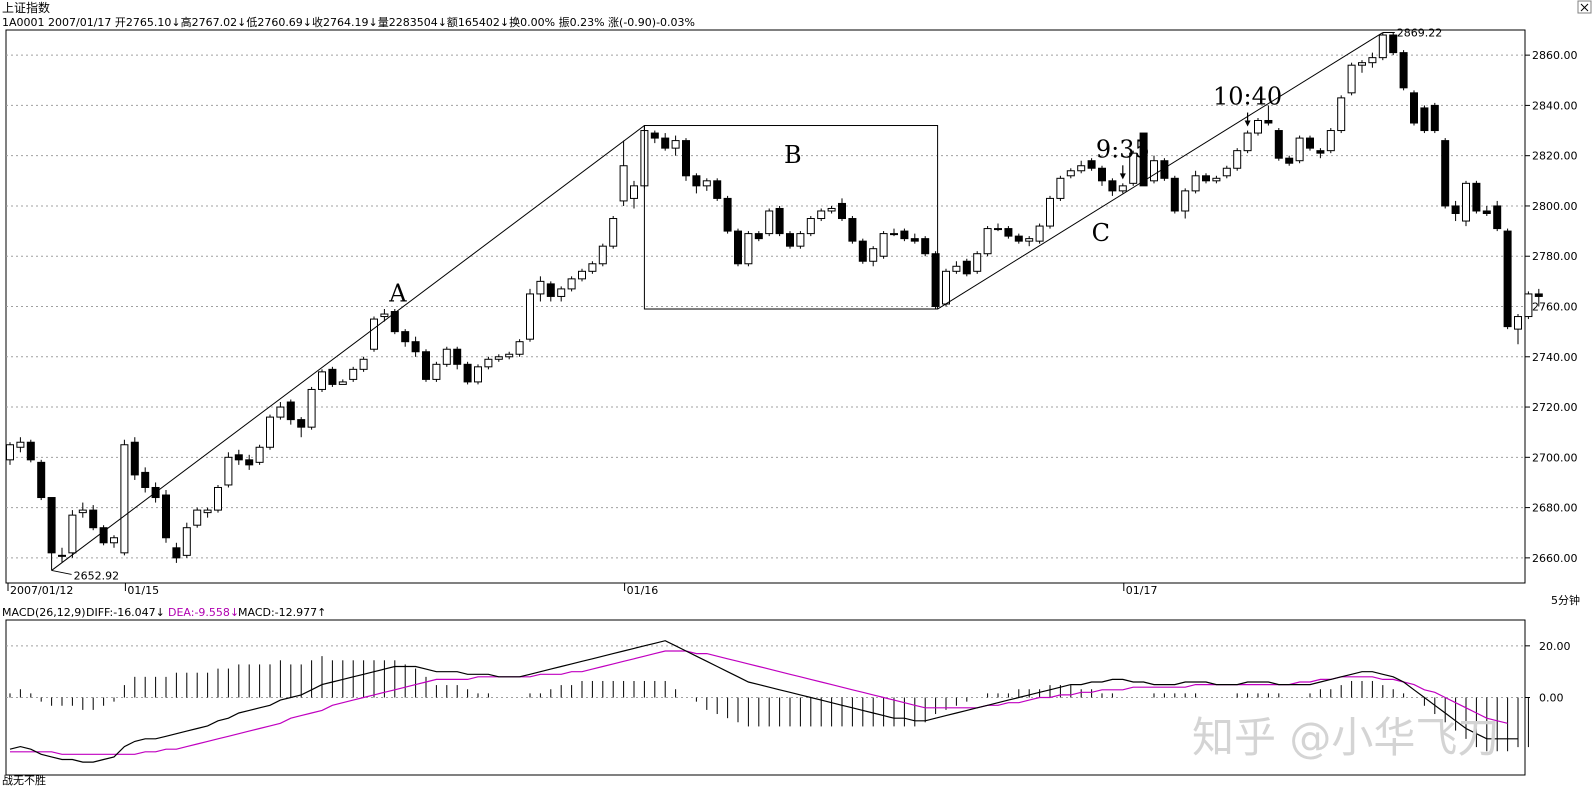  What do you see at coordinates (1555, 55) in the screenshot?
I see `price-tick-label: 2860.00` at bounding box center [1555, 55].